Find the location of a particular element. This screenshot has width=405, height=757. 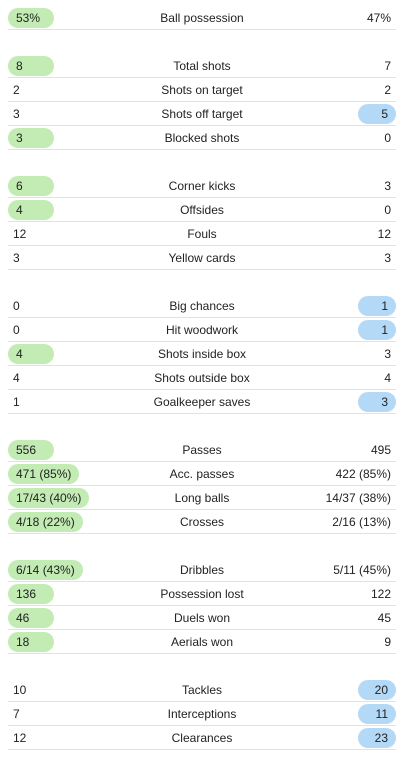

stat-label: Offsides is located at coordinates (202, 210).